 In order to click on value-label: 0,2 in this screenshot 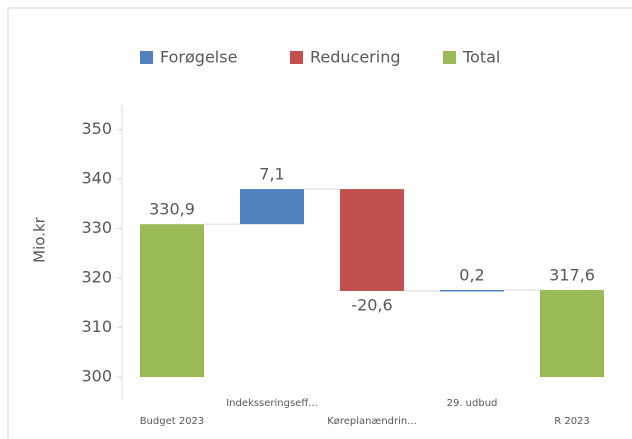, I will do `click(471, 274)`.